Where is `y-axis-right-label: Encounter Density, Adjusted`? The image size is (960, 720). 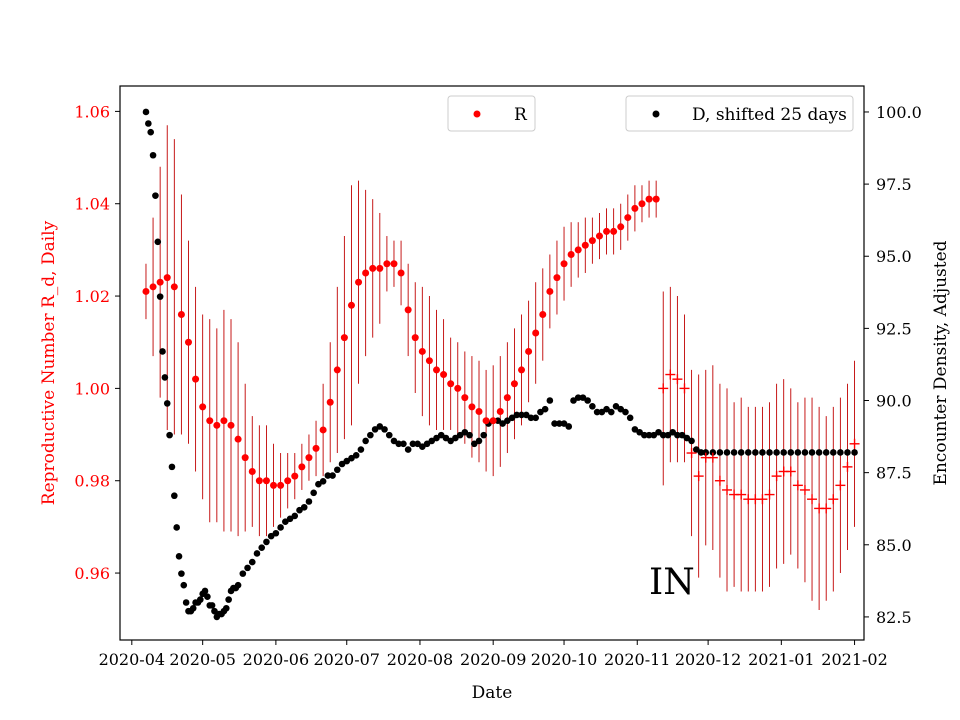
y-axis-right-label: Encounter Density, Adjusted is located at coordinates (941, 362).